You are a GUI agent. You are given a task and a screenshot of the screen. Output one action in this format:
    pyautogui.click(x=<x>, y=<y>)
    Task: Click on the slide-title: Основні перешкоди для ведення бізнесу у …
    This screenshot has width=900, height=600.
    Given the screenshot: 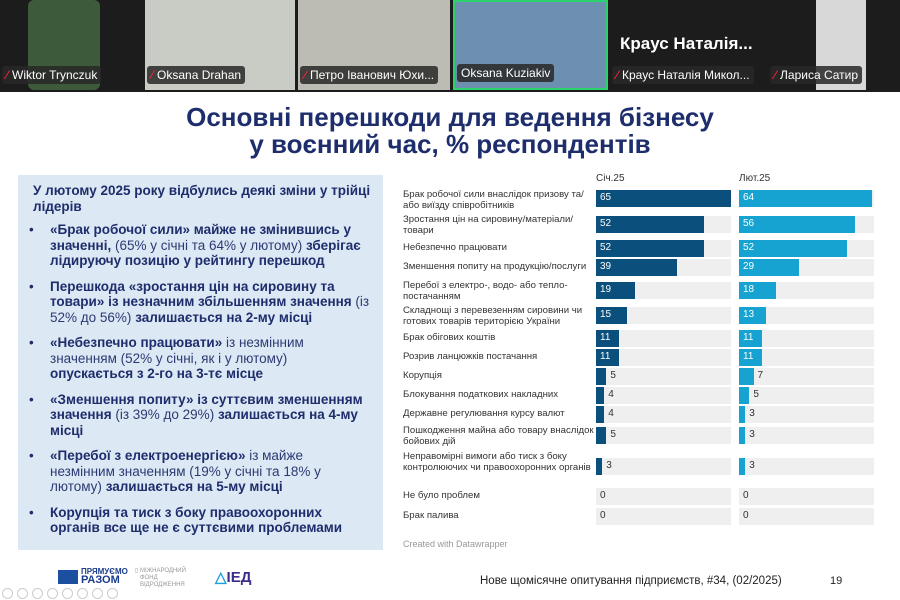 What is the action you would take?
    pyautogui.click(x=450, y=131)
    